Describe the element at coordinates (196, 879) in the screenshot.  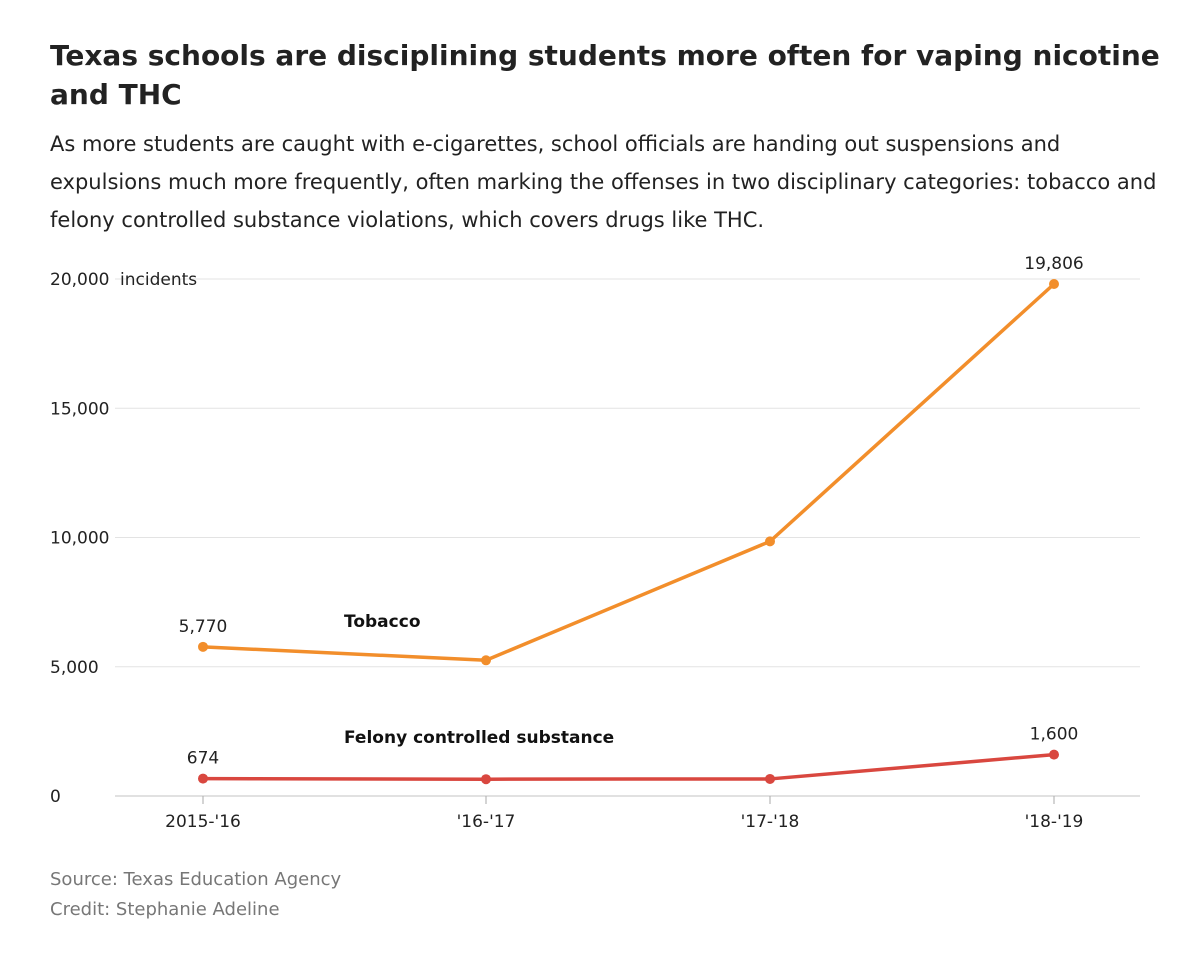
I see `source-note: Source: Texas Education Agency` at that location.